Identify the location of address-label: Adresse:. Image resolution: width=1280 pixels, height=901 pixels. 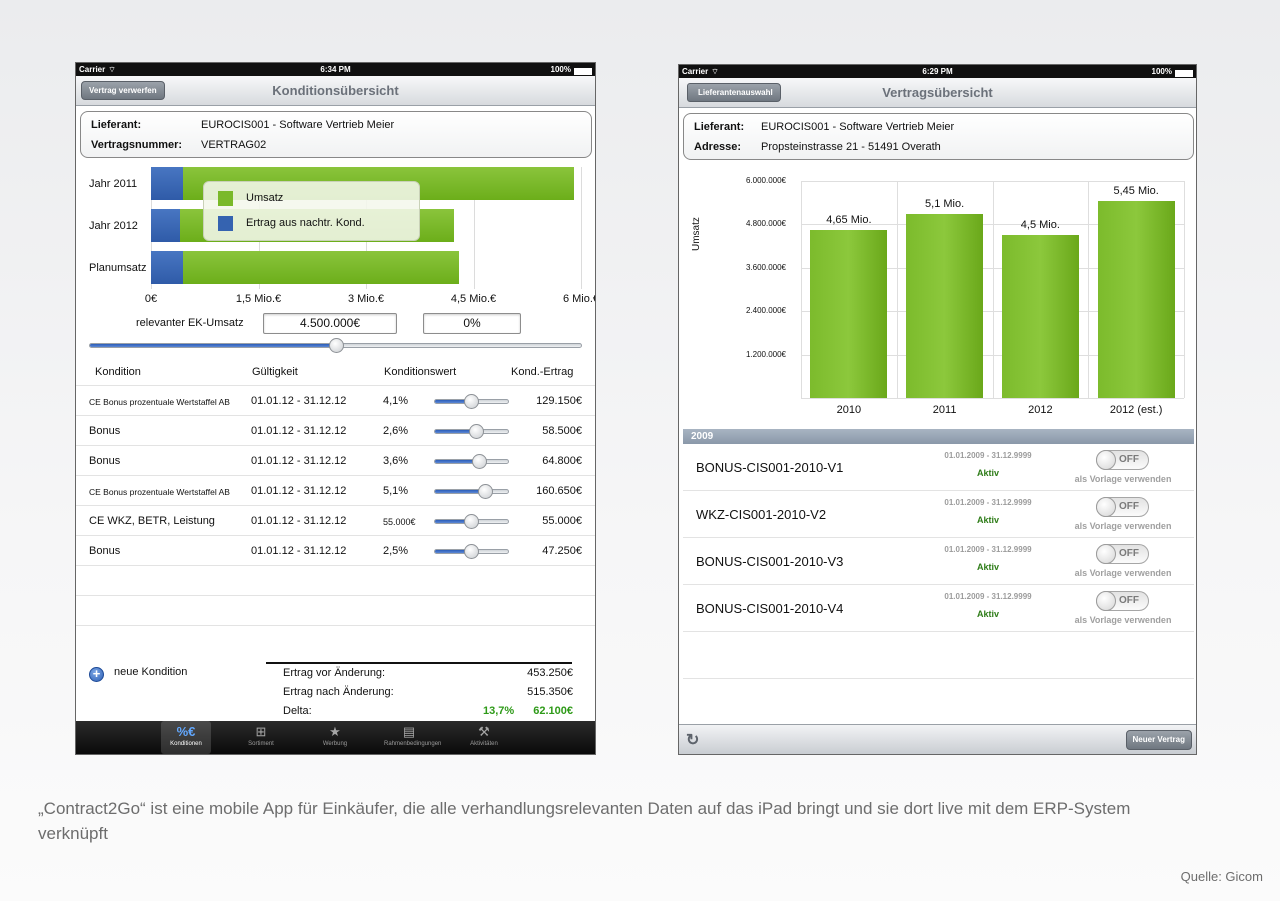
(718, 147).